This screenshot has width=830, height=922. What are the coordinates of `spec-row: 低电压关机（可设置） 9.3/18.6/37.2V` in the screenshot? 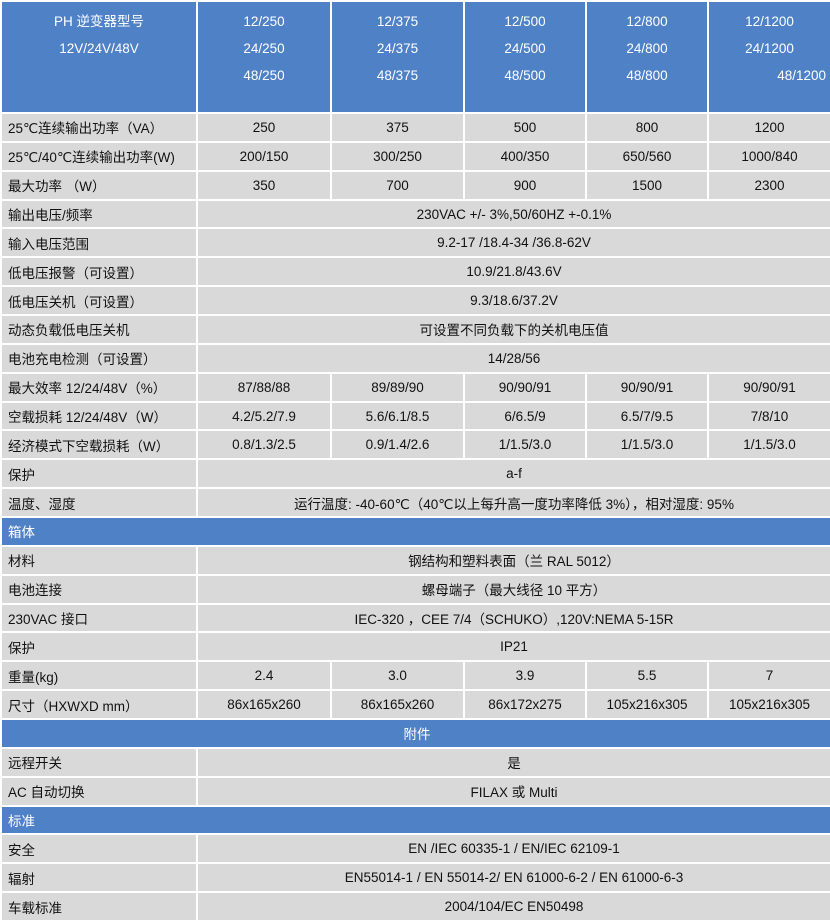 It's located at (415, 301).